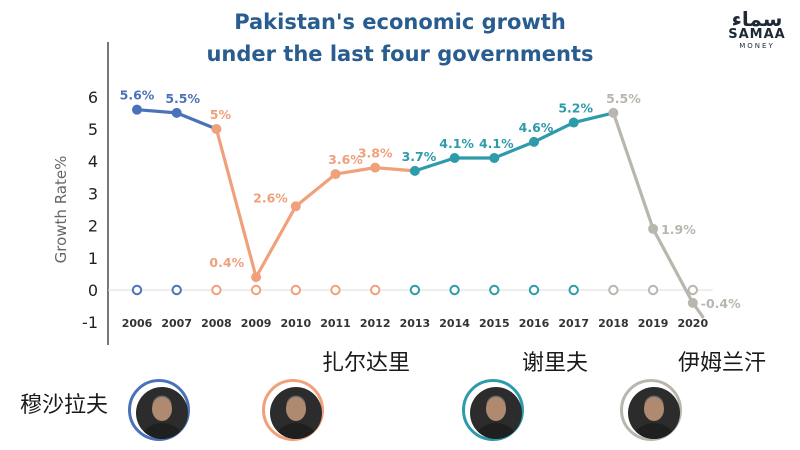 This screenshot has height=450, width=800. What do you see at coordinates (415, 323) in the screenshot?
I see `x-tick-label: 2013` at bounding box center [415, 323].